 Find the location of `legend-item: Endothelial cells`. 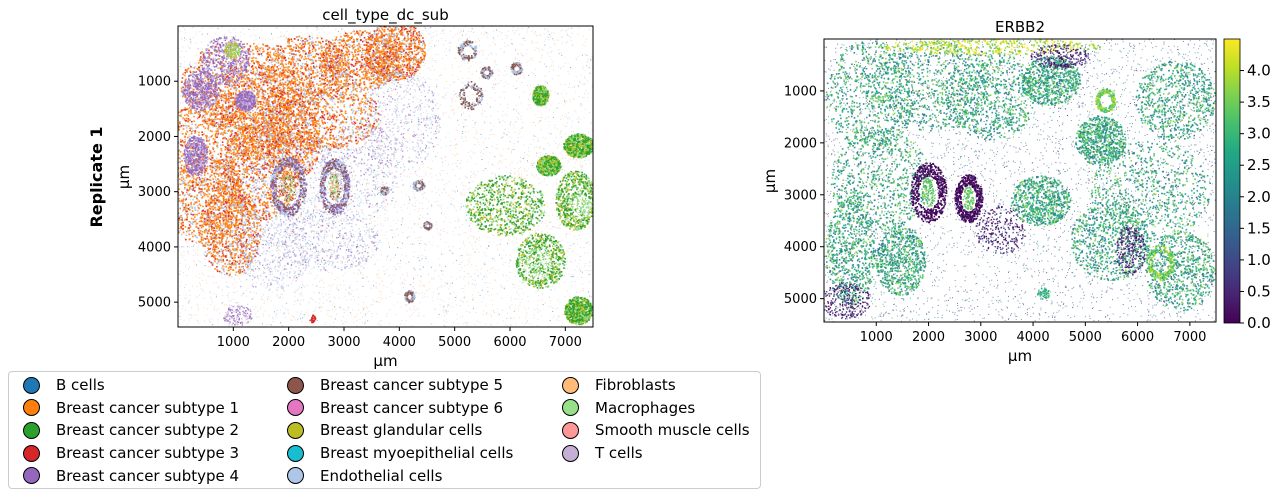

legend-item: Endothelial cells is located at coordinates (364, 476).